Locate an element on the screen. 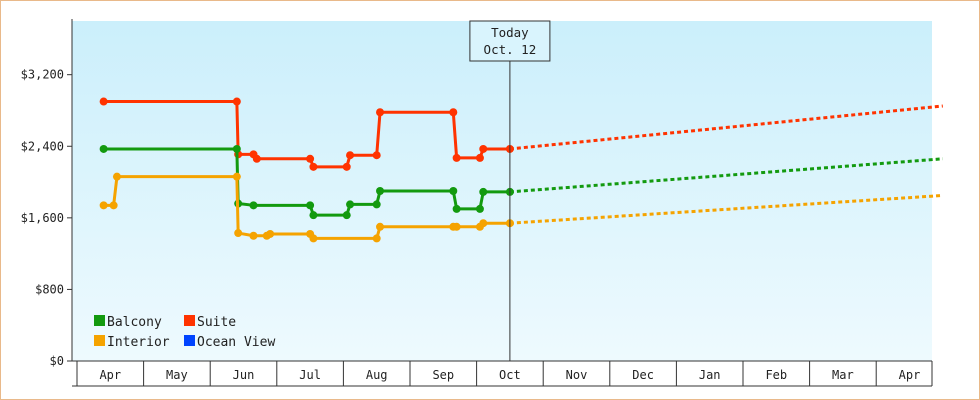 This screenshot has width=980, height=400. x-tick-label: Aug is located at coordinates (377, 375).